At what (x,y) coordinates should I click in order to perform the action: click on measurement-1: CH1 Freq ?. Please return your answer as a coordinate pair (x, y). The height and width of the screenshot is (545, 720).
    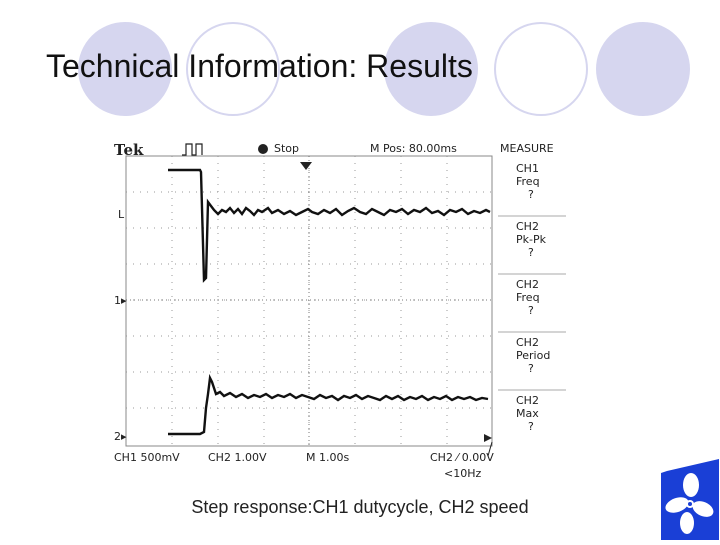
    Looking at the image, I should click on (546, 181).